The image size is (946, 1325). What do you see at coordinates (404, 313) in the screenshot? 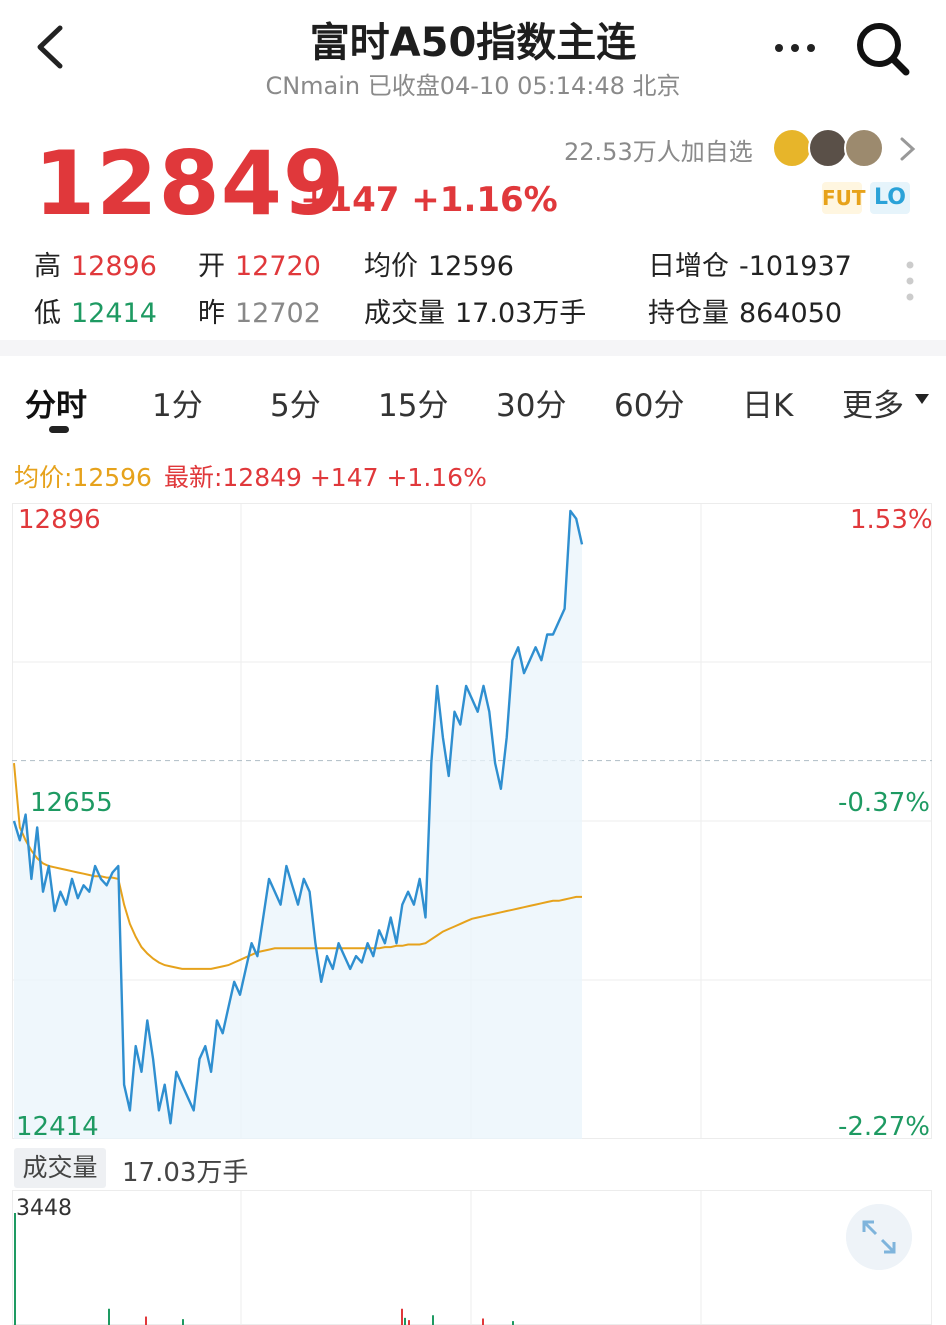
I see `stat-label: 成交量` at bounding box center [404, 313].